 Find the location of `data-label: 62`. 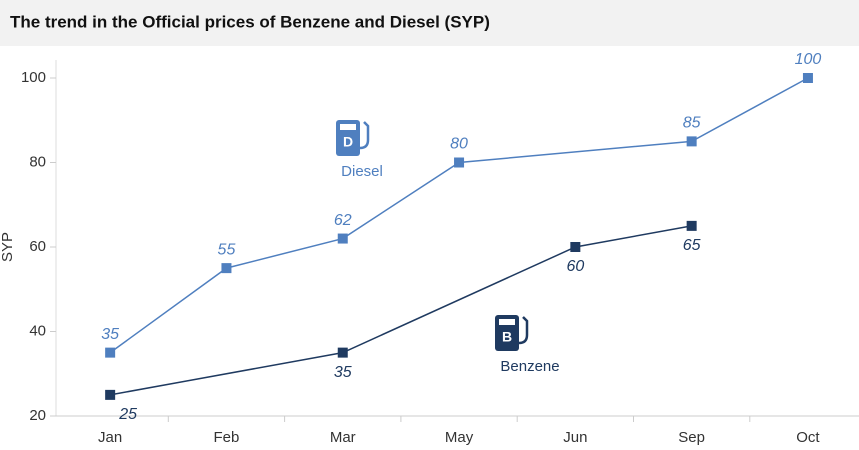

data-label: 62 is located at coordinates (343, 220).